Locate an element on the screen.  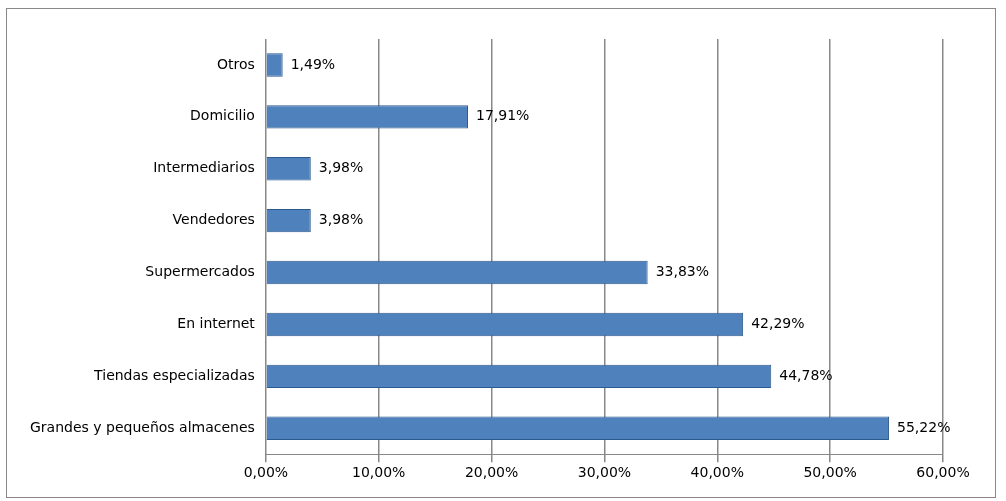
y-tick-label: Vendedores is located at coordinates (213, 219).